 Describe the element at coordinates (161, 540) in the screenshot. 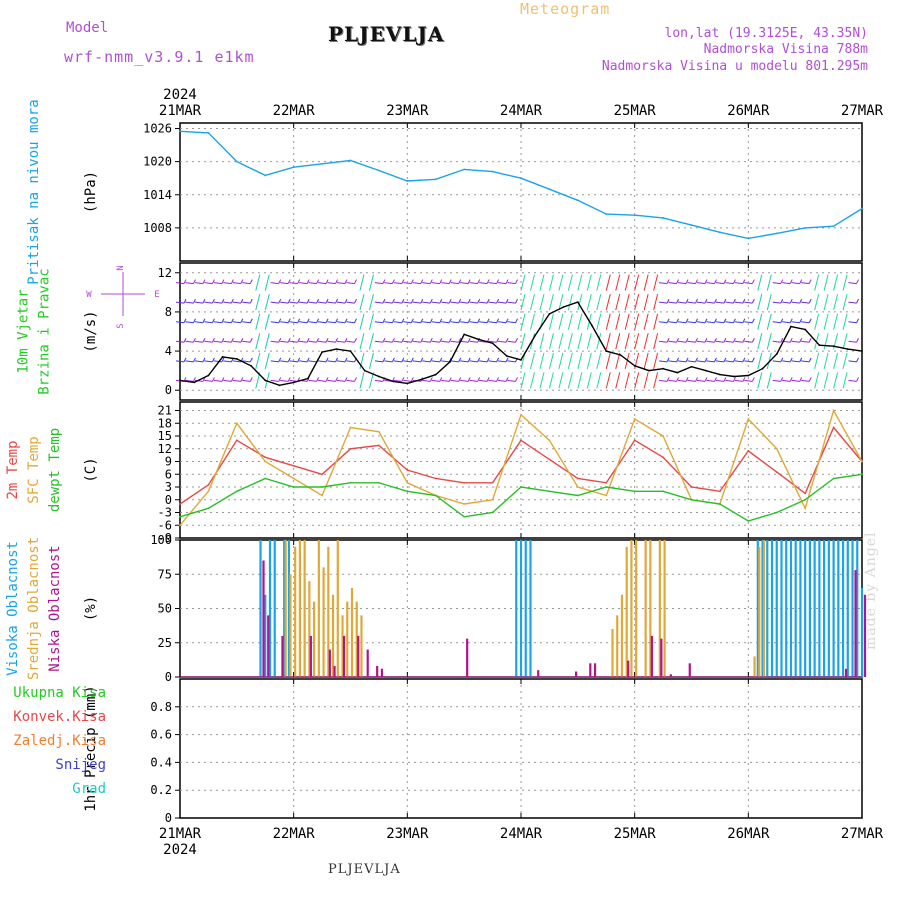

I see `cloud-ytick-label: 100` at that location.